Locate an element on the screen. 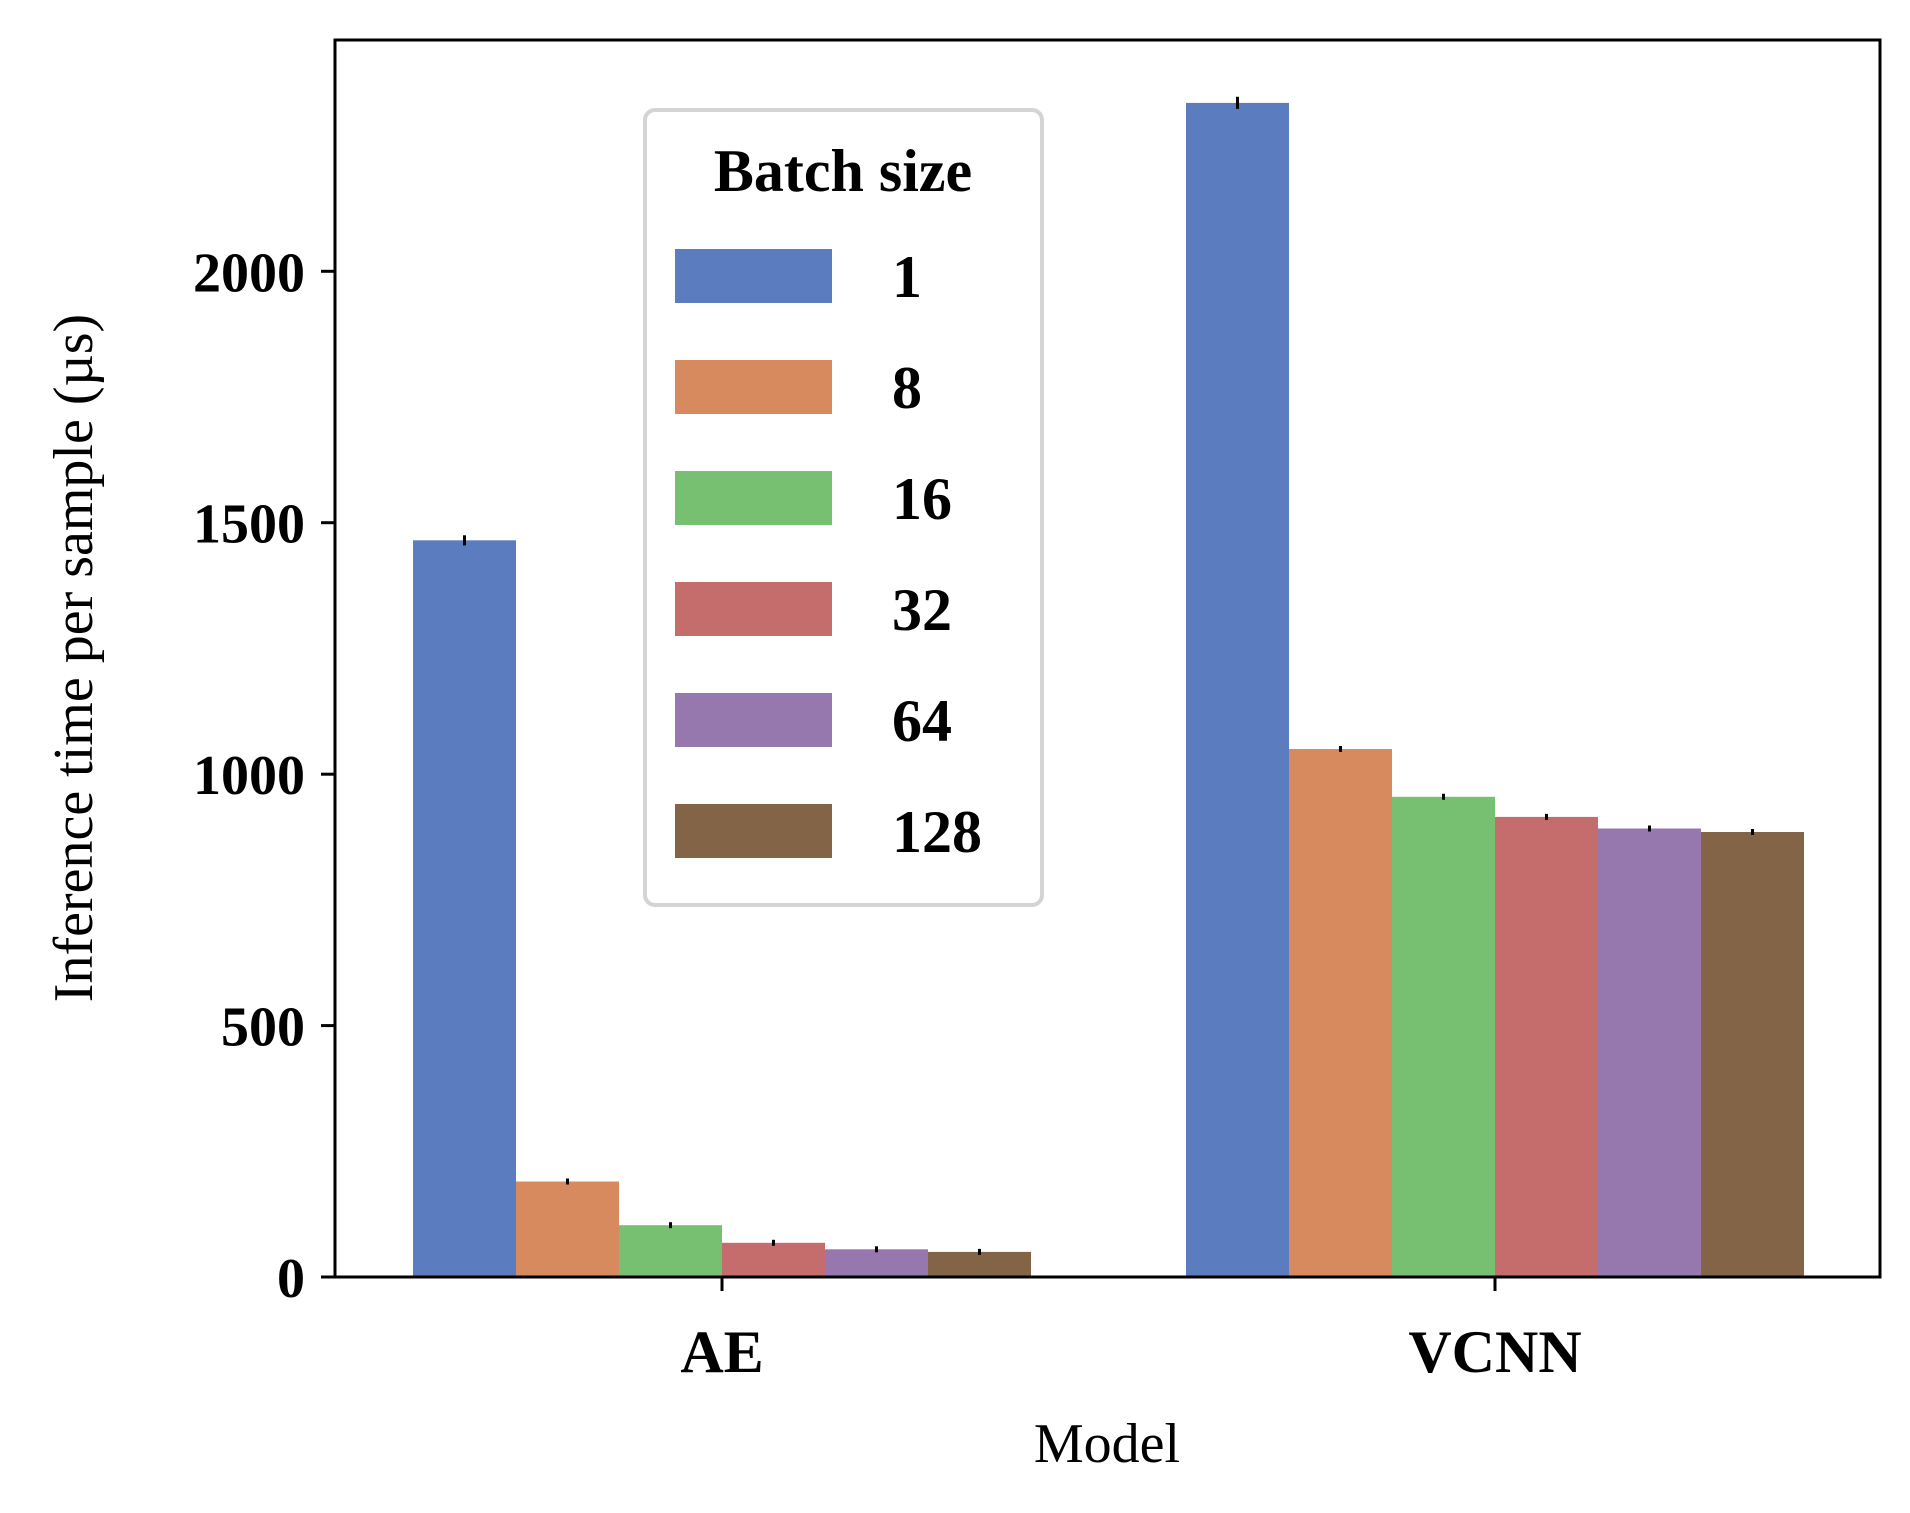  x-tick-label-ae: AE is located at coordinates (721, 1352).